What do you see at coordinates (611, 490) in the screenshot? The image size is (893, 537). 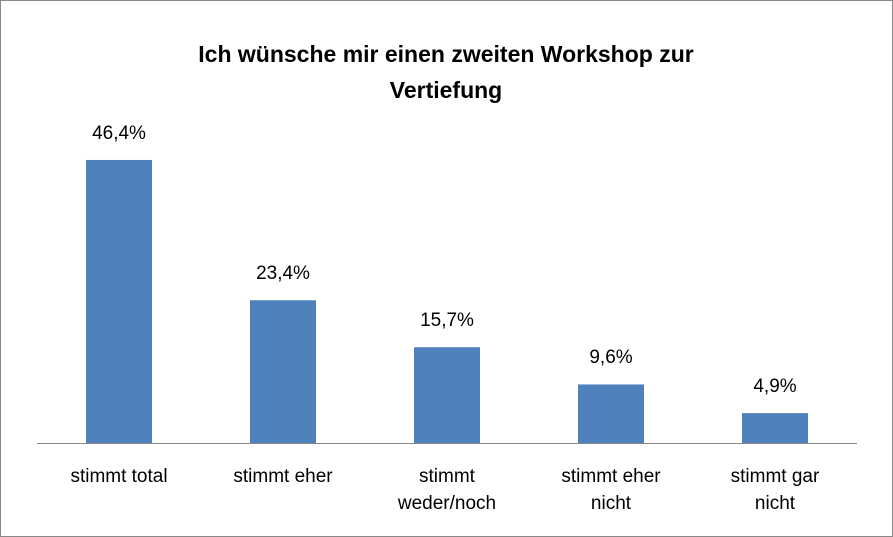 I see `x-tick-label: stimmt eher nicht` at bounding box center [611, 490].